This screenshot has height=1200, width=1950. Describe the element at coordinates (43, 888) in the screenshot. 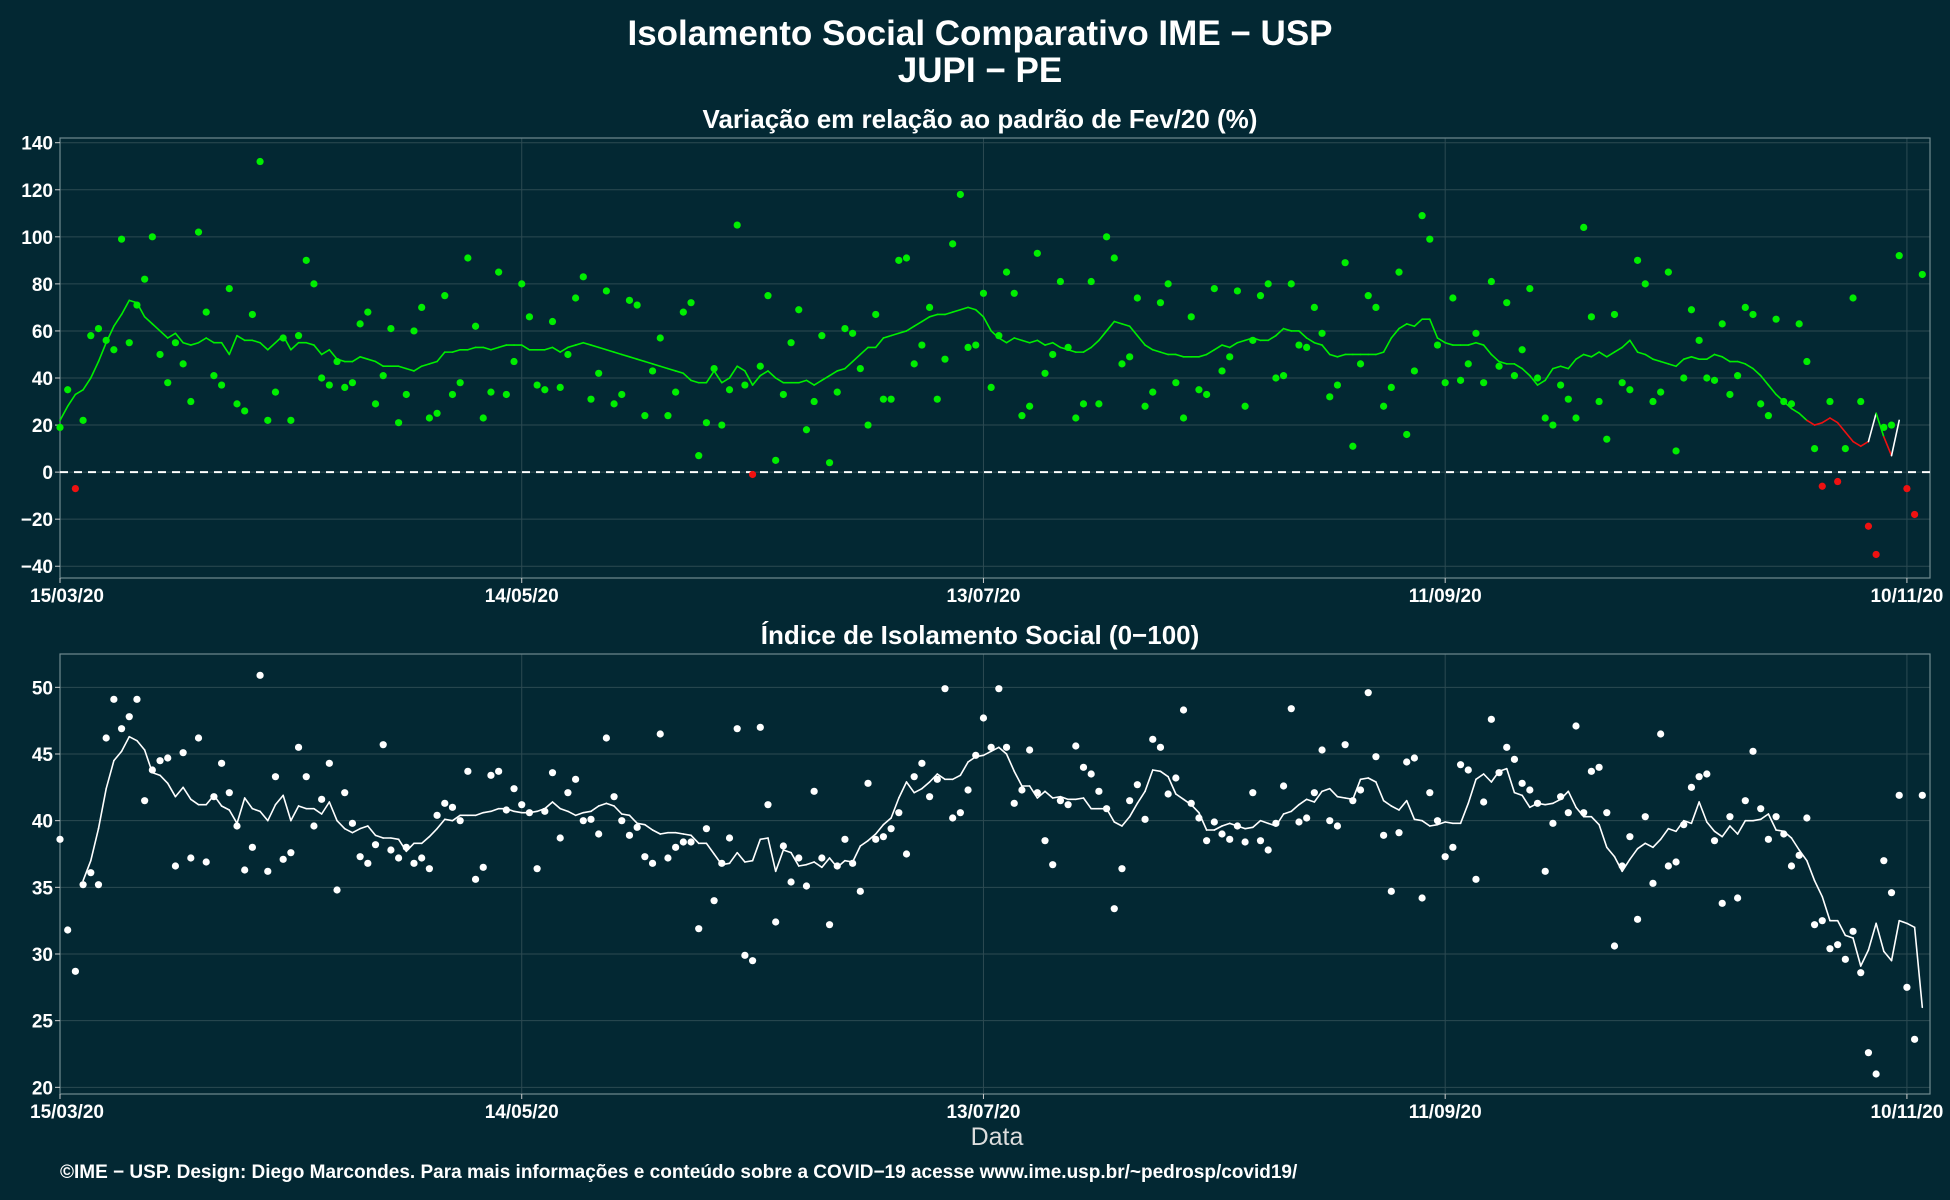

I see `y-tick-label: 35` at that location.